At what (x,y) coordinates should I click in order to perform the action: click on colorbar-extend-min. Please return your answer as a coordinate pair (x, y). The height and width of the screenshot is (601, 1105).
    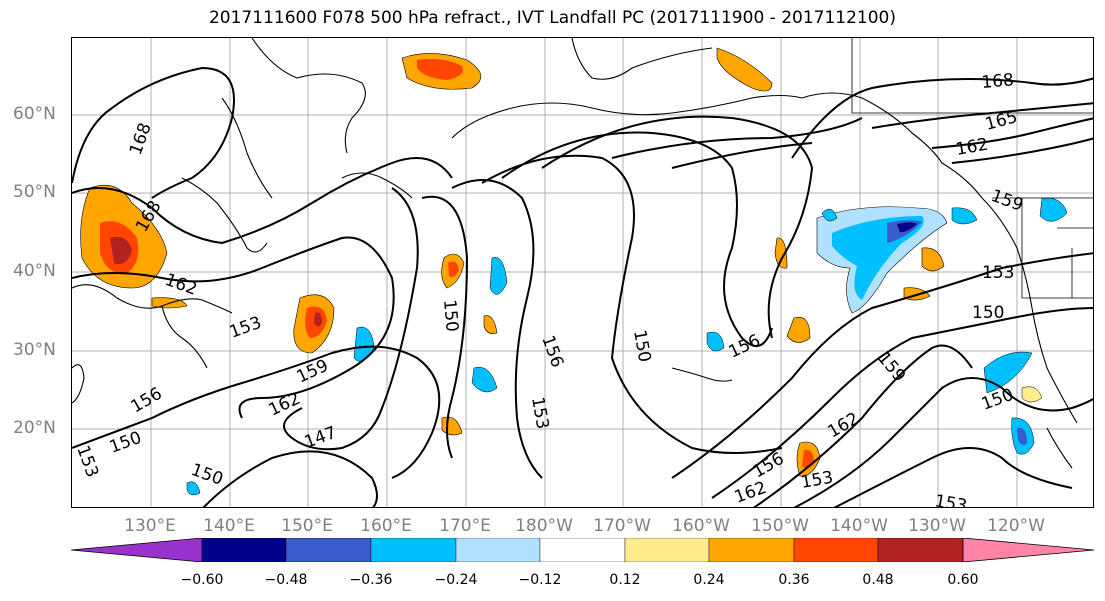
    Looking at the image, I should click on (137, 550).